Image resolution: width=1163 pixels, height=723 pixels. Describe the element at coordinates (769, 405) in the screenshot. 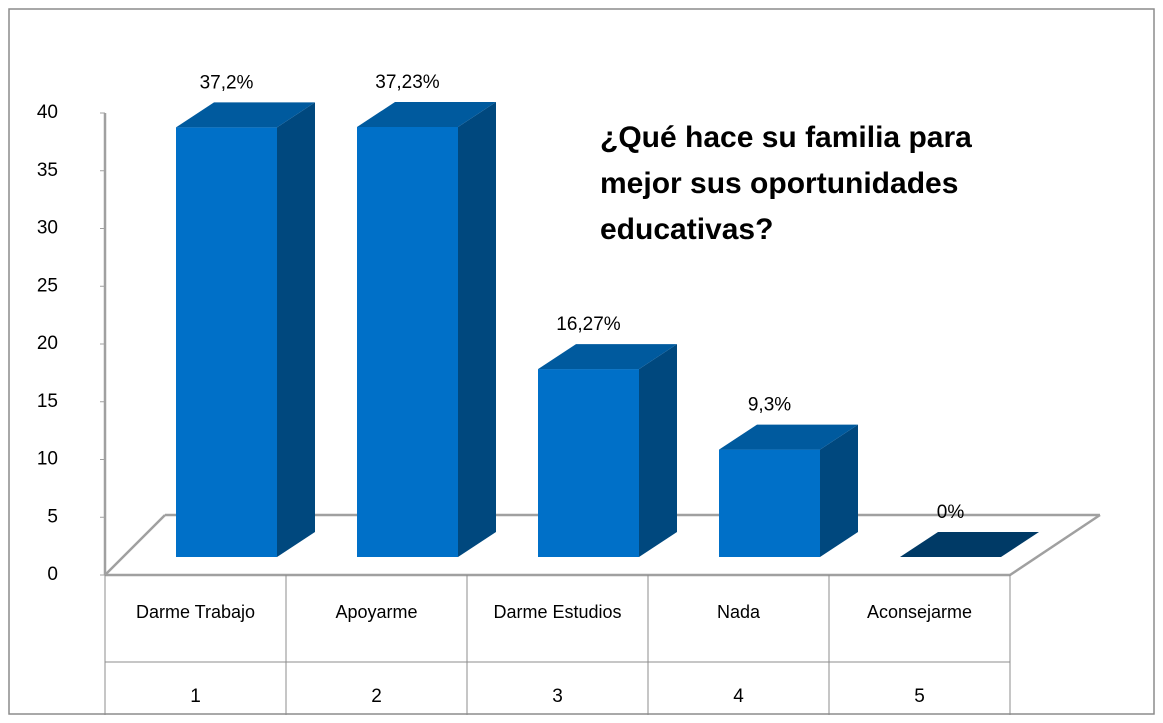

I see `value-label: 9,3%` at that location.